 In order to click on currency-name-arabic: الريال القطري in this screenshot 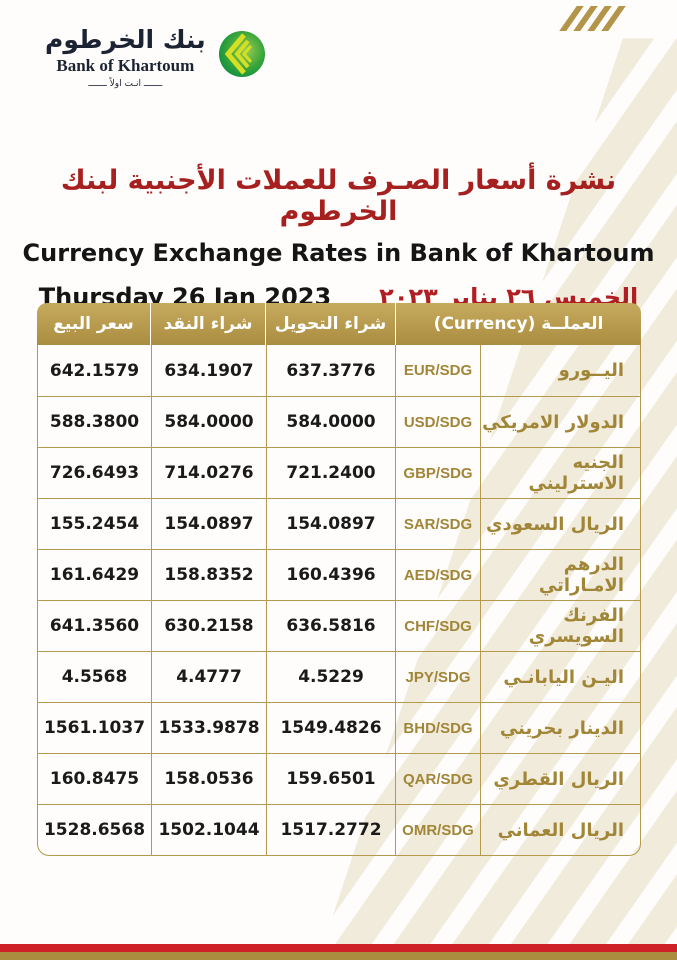, I will do `click(559, 779)`.